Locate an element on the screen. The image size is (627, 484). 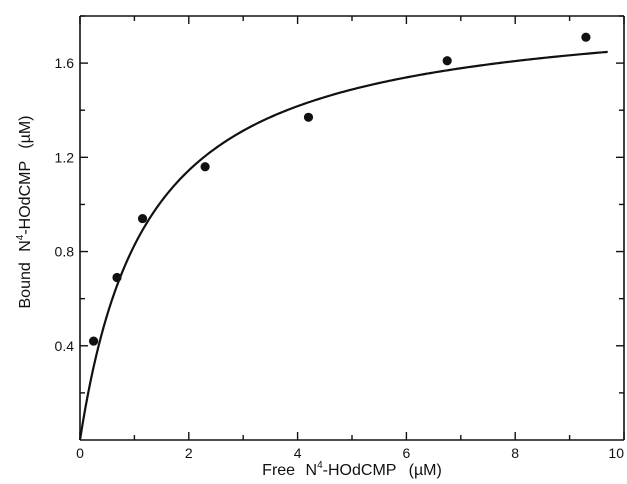
x-tick-label: 4 is located at coordinates (298, 453).